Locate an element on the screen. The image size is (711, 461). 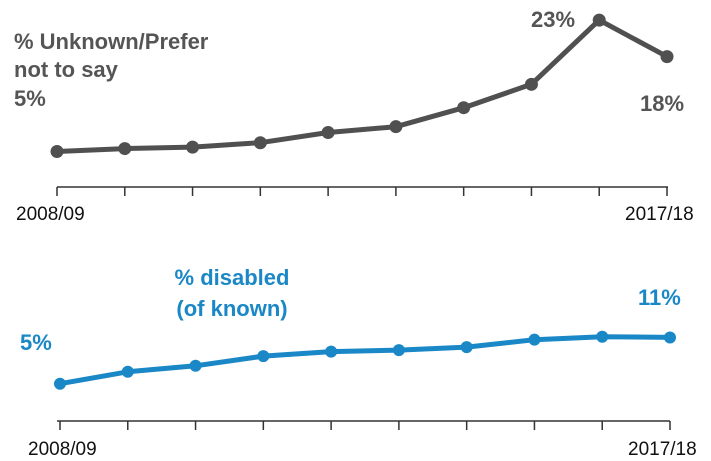
unknown-x-label-start: 2008/09 is located at coordinates (50, 214).